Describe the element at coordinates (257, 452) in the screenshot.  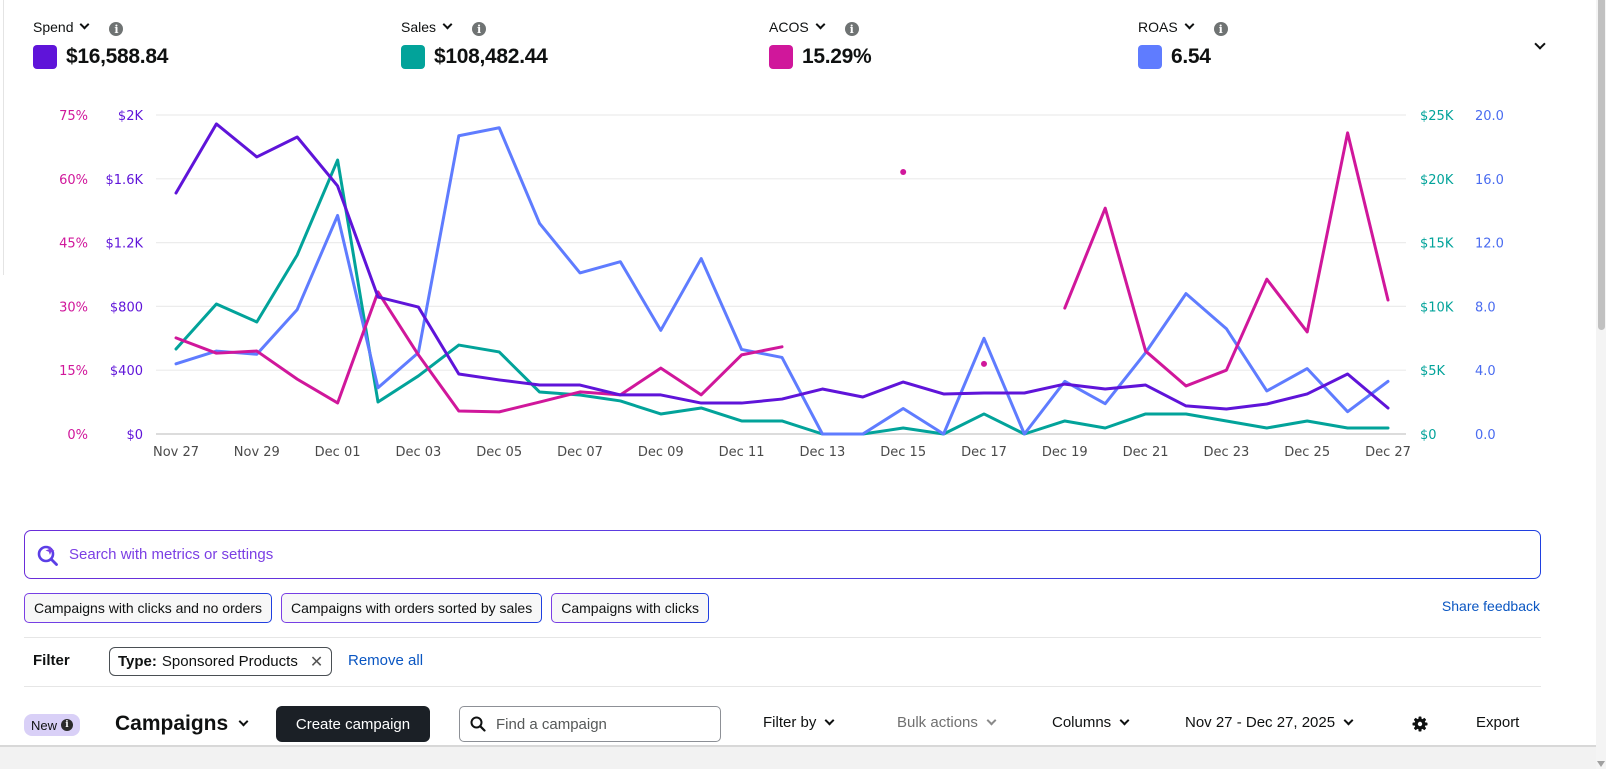
I see `x-tick-label: Nov 29` at that location.